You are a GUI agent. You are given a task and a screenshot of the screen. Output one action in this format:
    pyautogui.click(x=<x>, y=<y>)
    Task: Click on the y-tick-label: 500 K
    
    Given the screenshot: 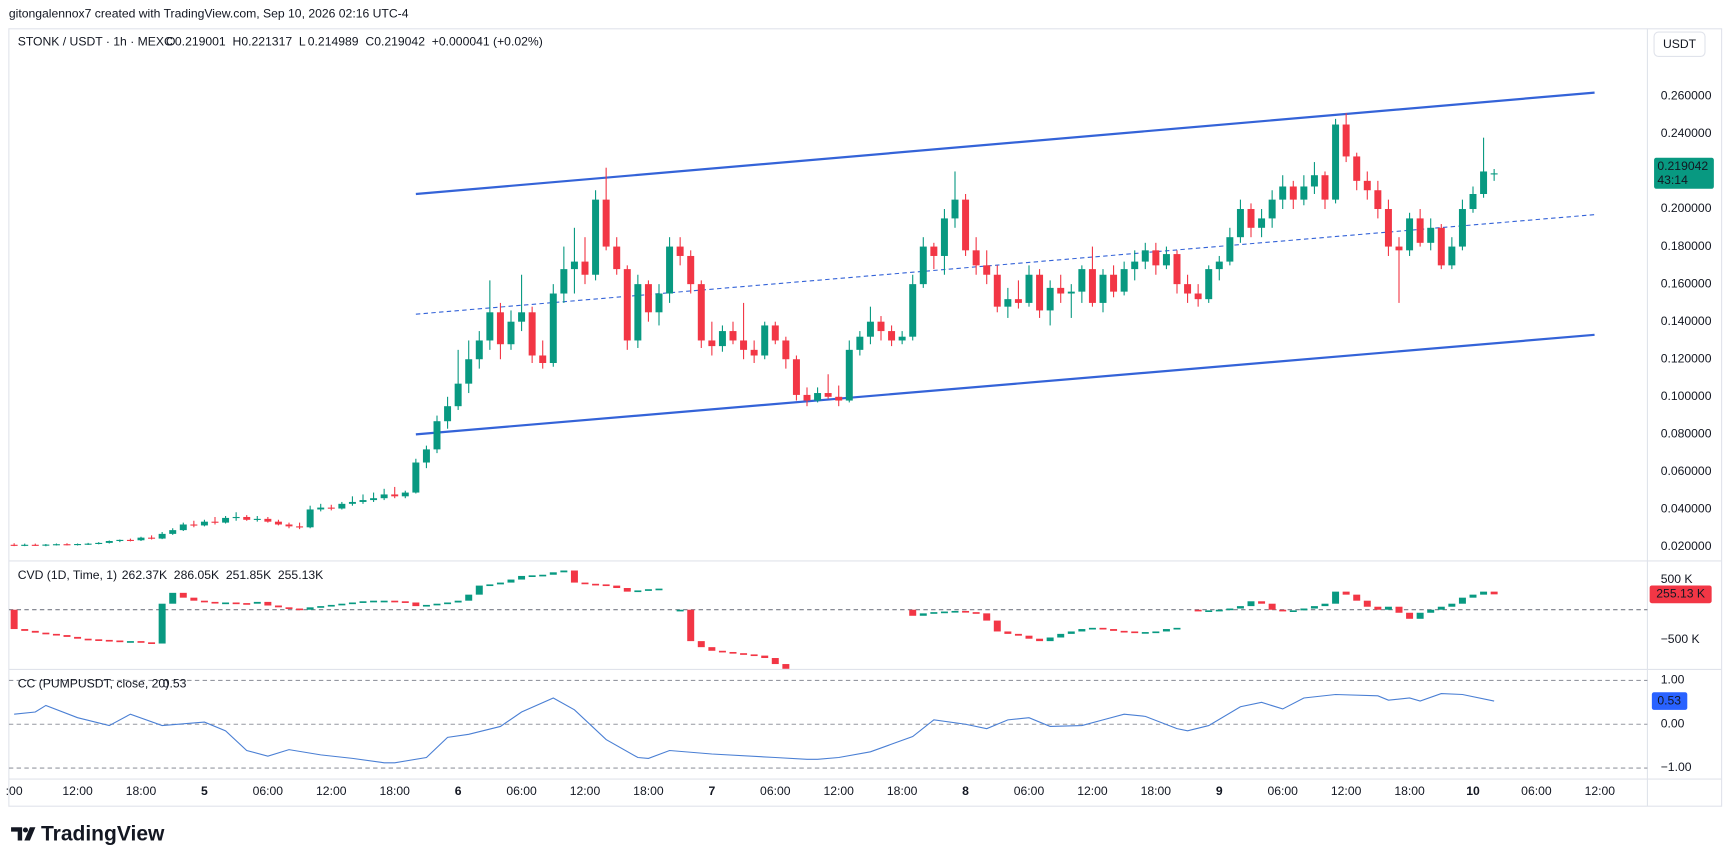 What is the action you would take?
    pyautogui.click(x=1677, y=579)
    